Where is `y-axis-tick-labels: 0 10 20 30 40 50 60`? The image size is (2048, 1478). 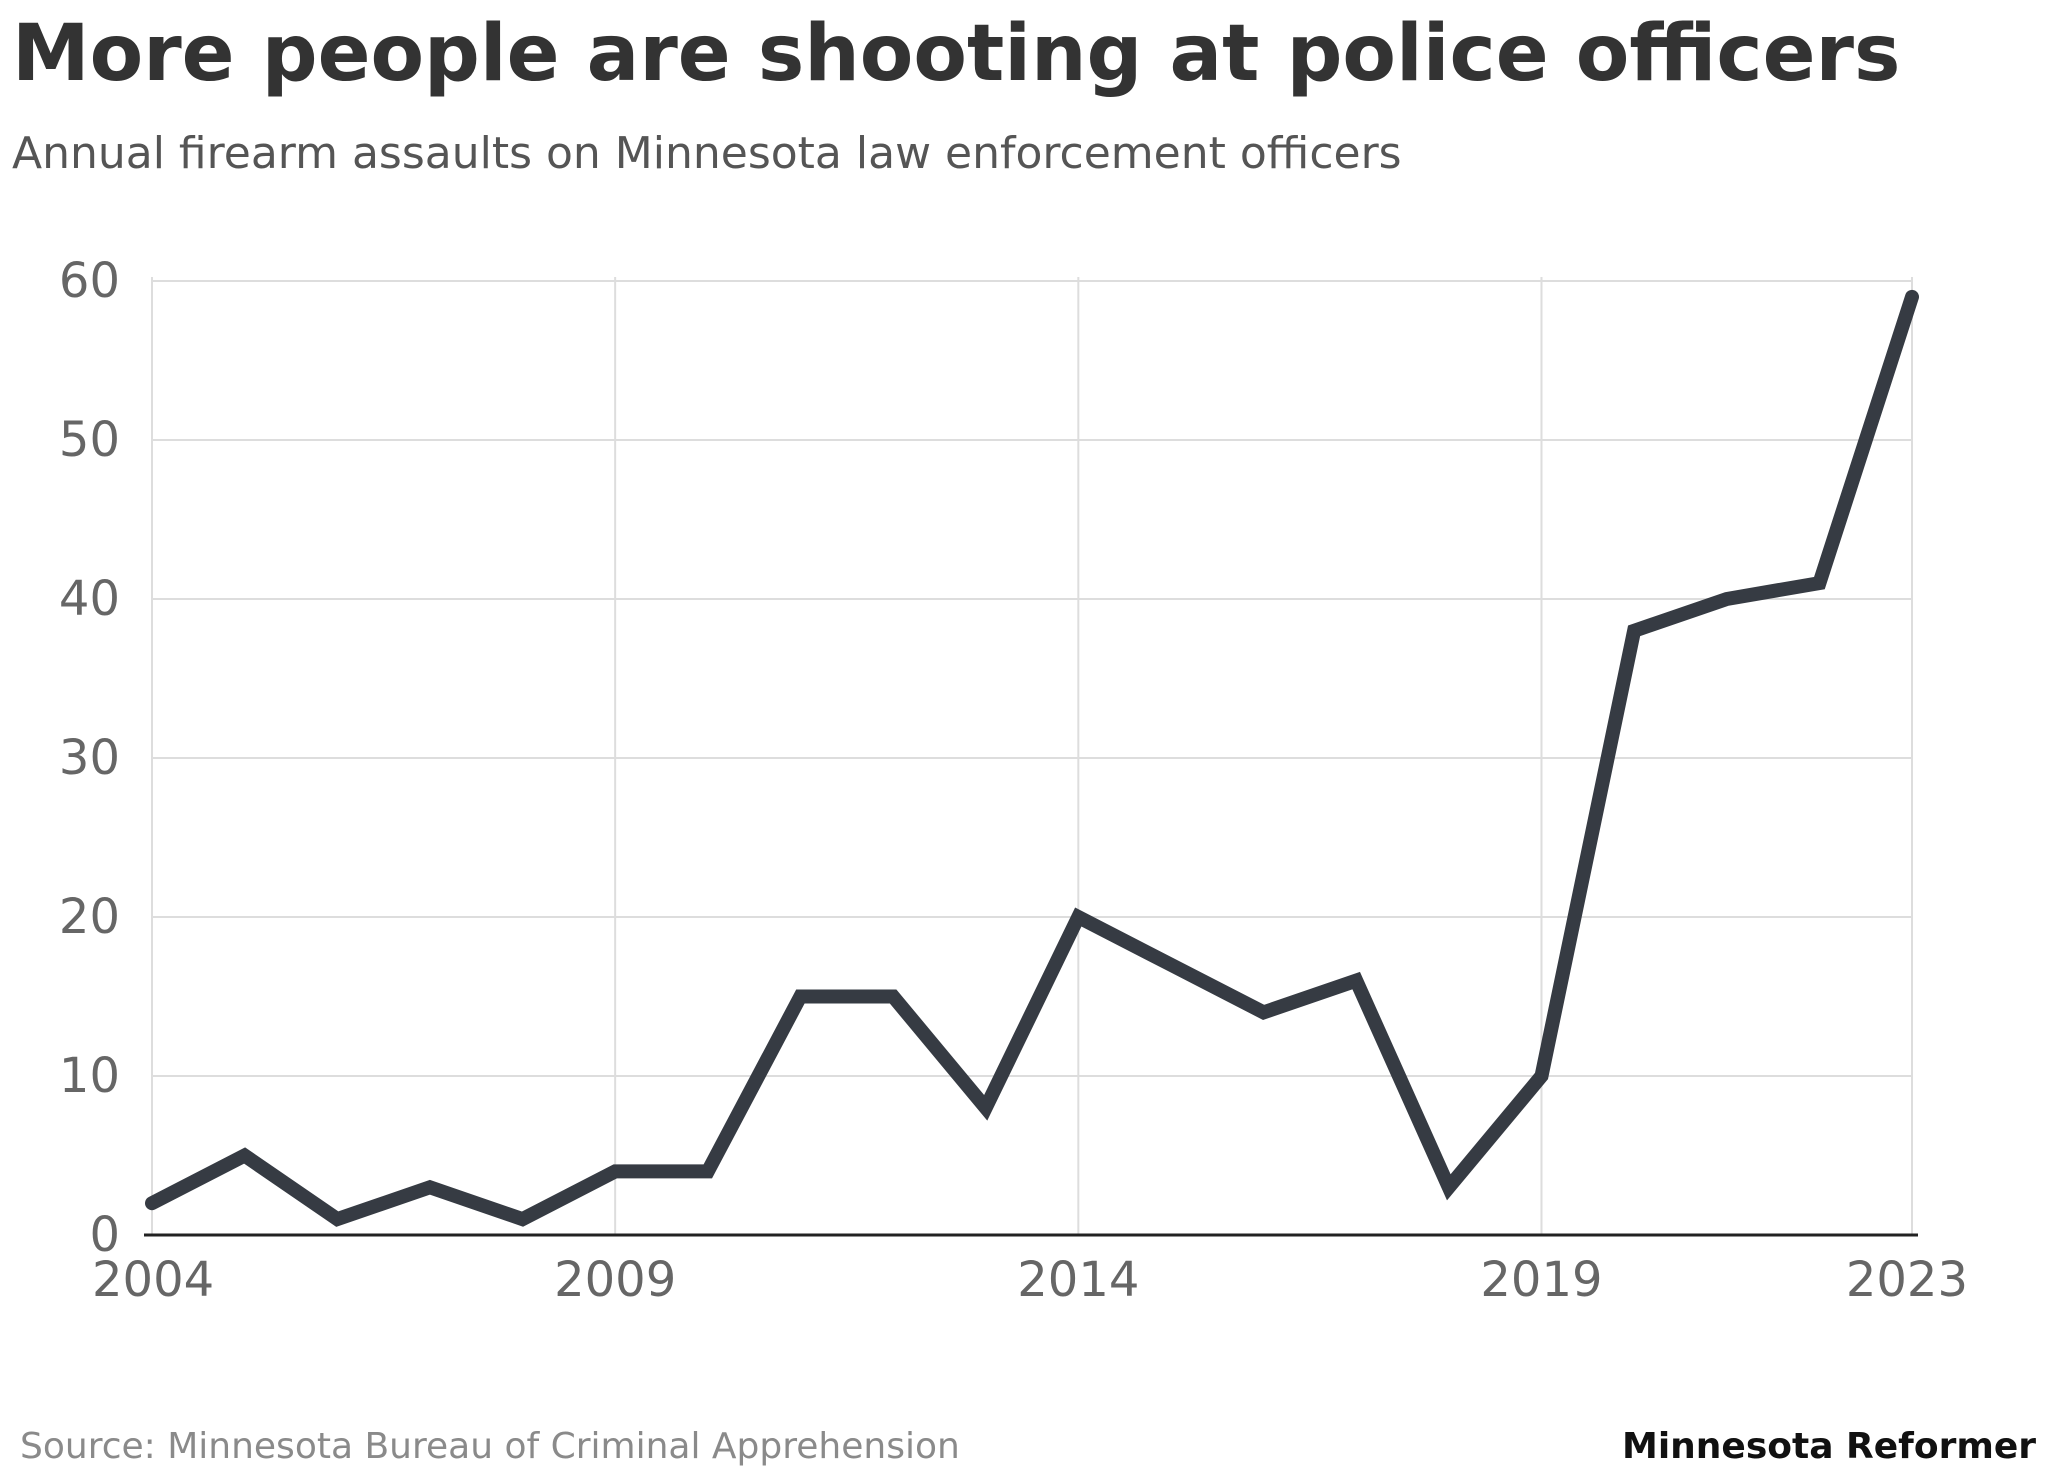 y-axis-tick-labels: 0 10 20 30 40 50 60 is located at coordinates (89, 758).